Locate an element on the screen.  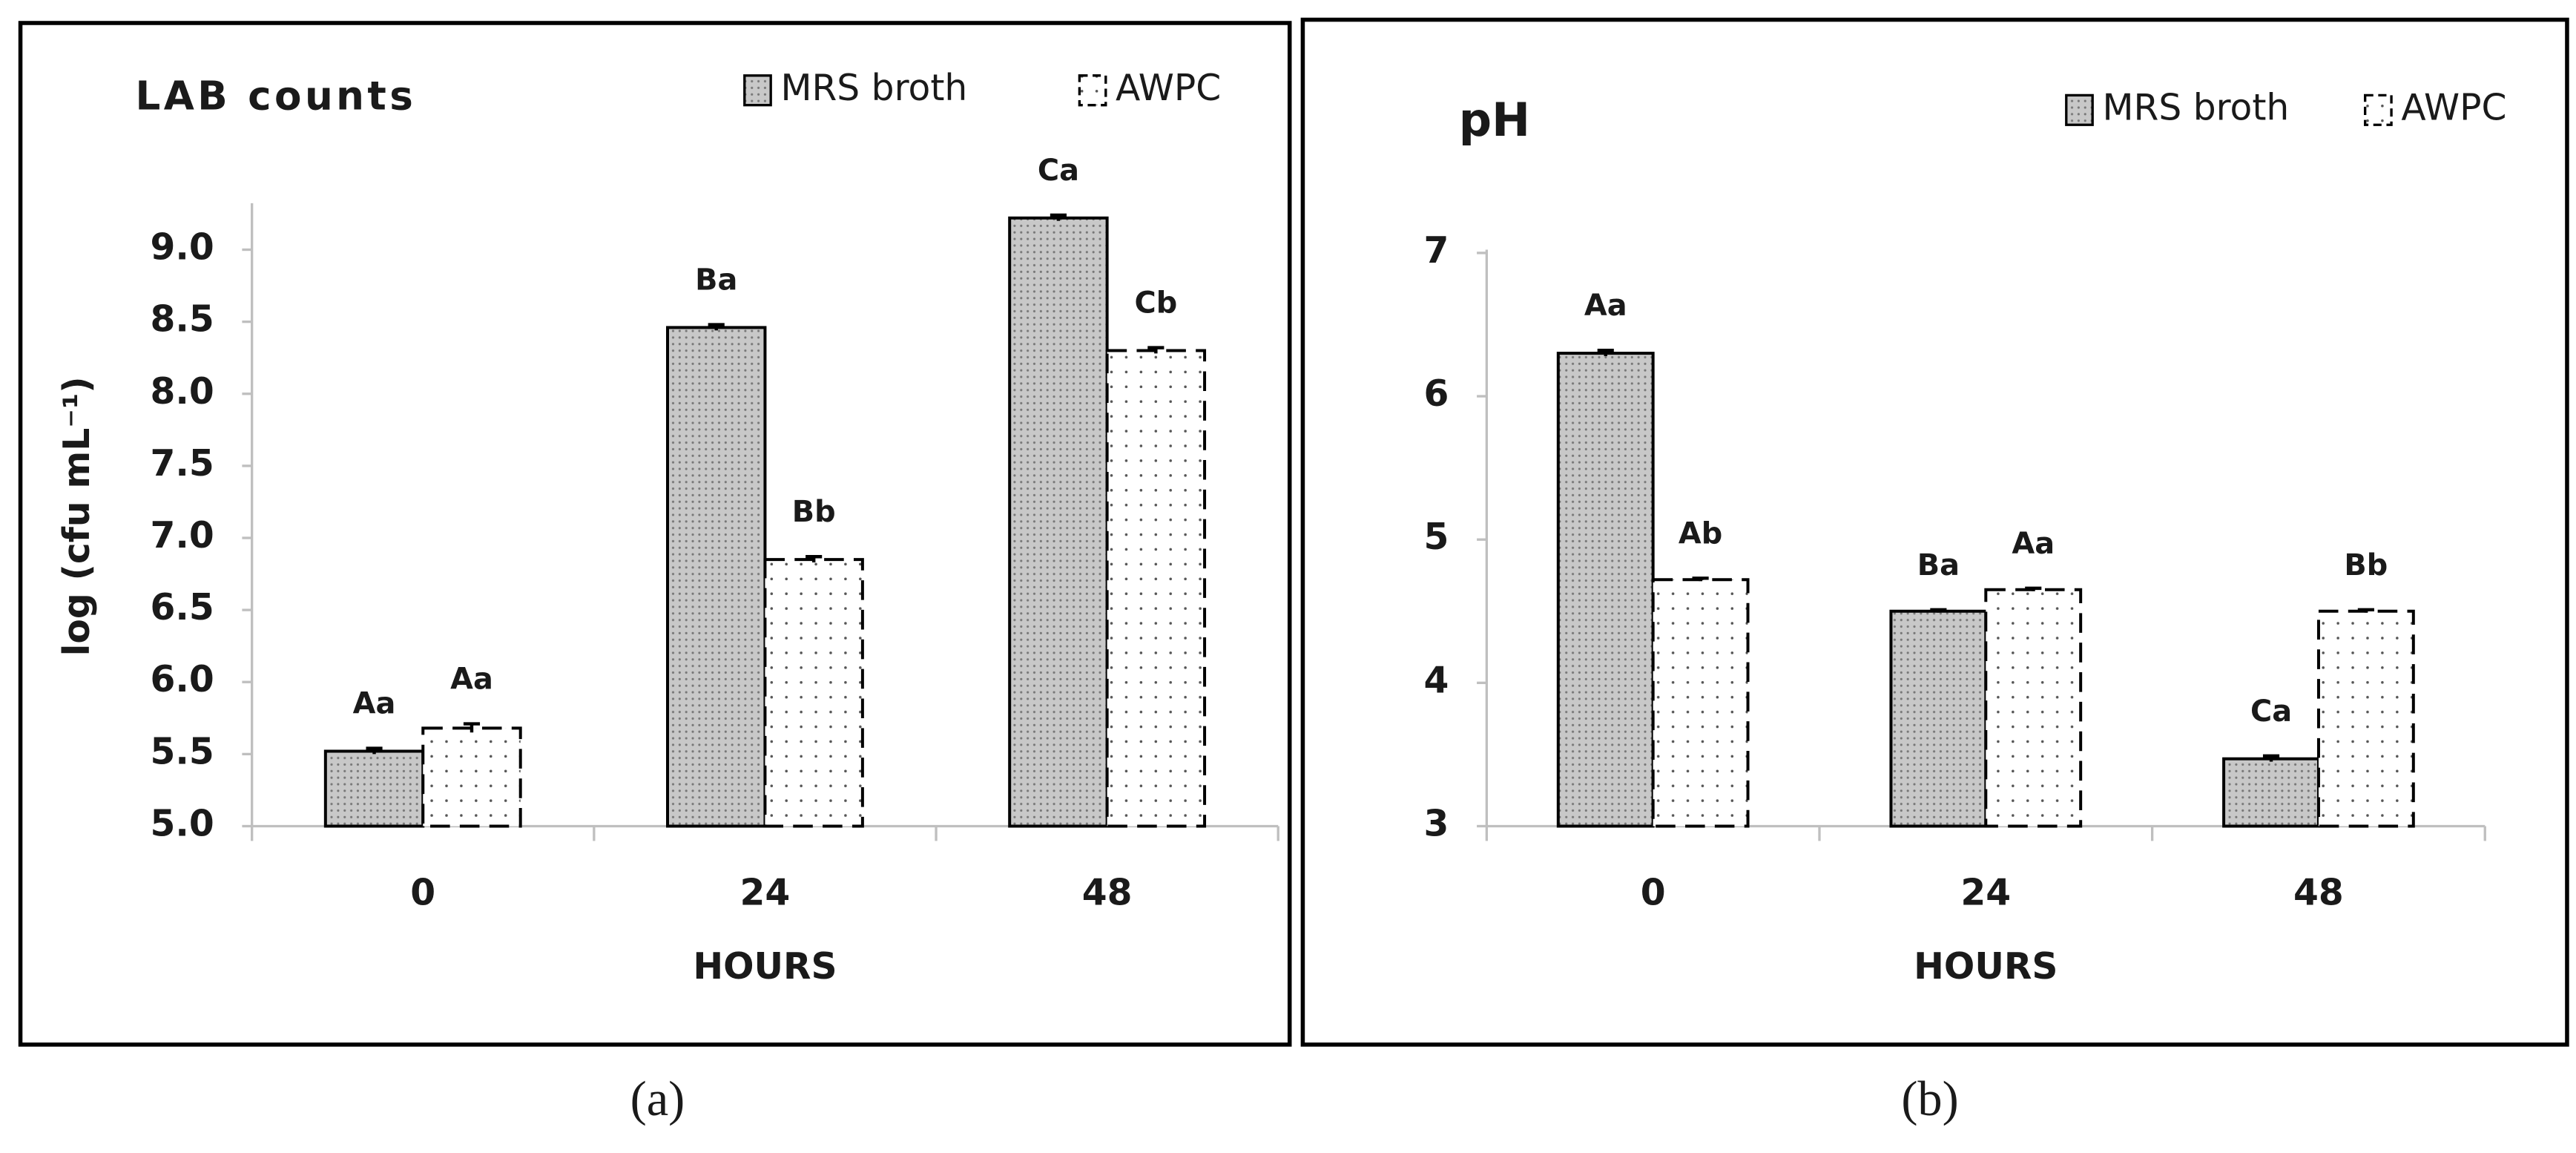
y-tick-label: 8.0 is located at coordinates (183, 392).